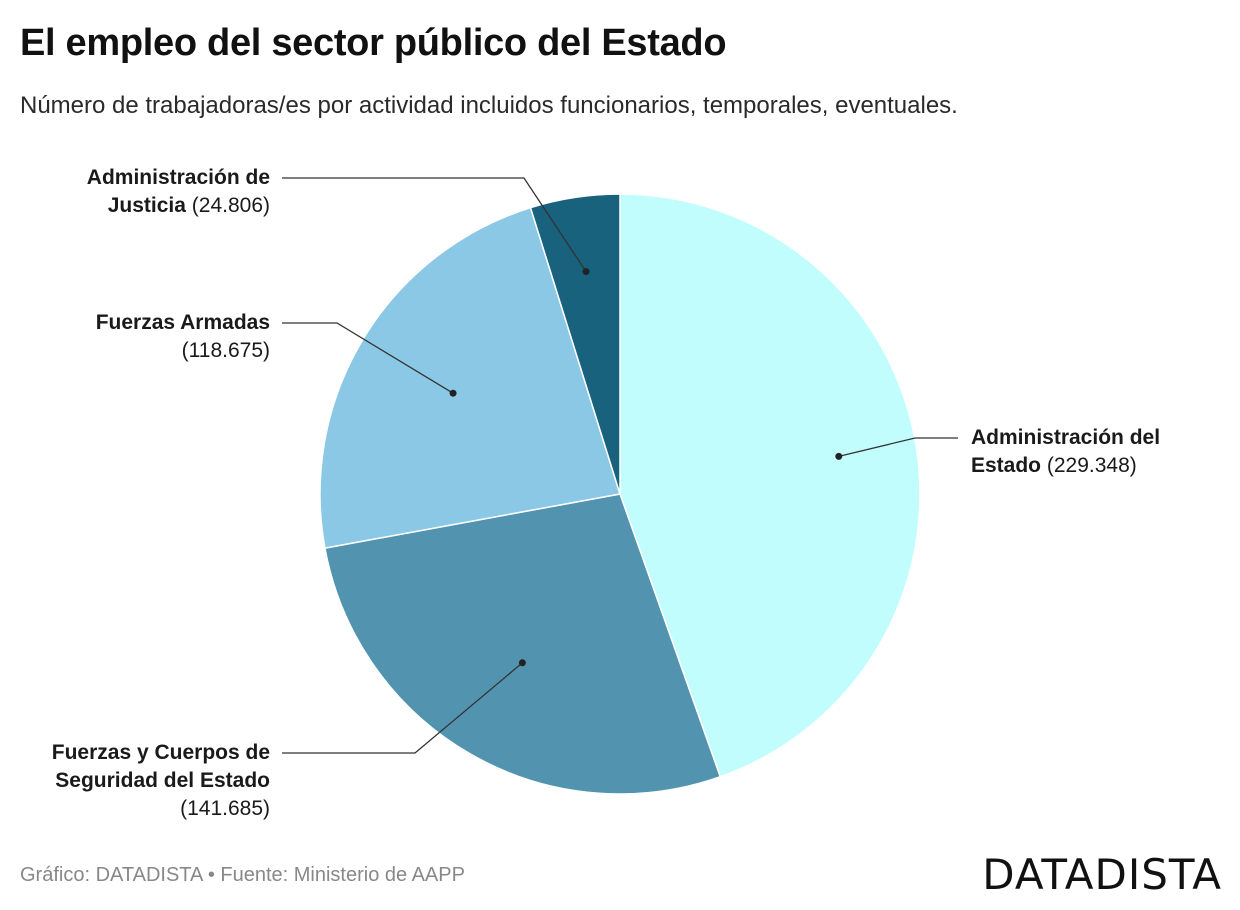 This screenshot has height=910, width=1240. Describe the element at coordinates (575, 344) in the screenshot. I see `slice-administracion-justicia` at that location.